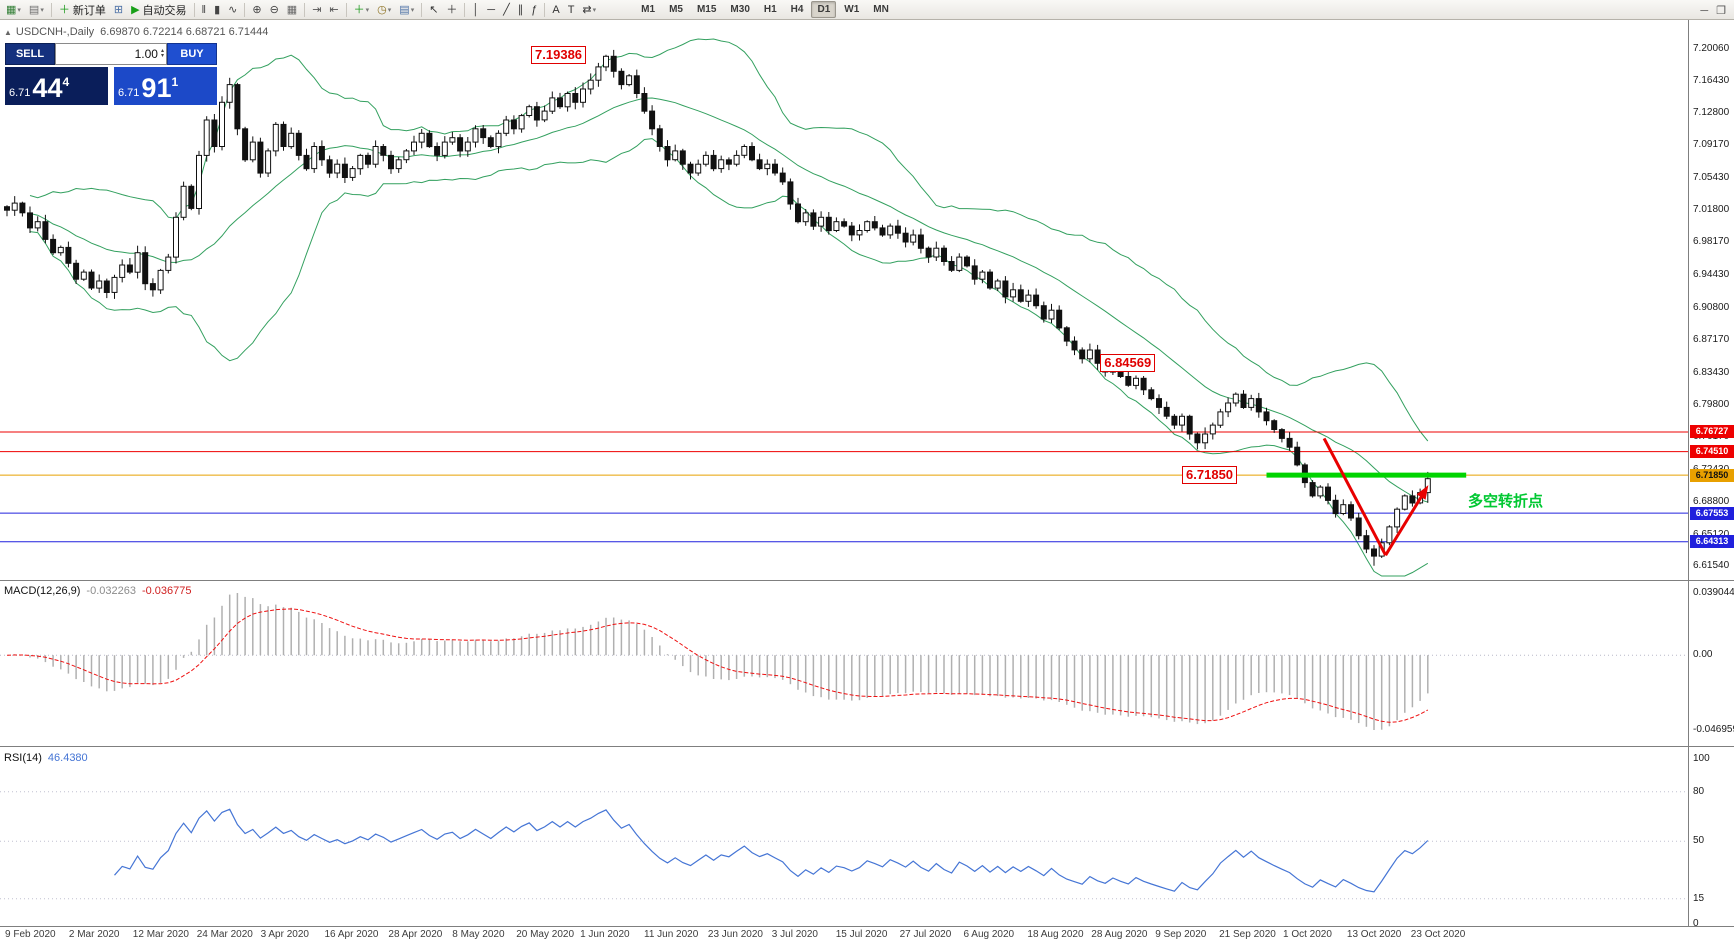 This screenshot has width=1734, height=943. I want to click on timeframe-button-w1: W1, so click(852, 9).